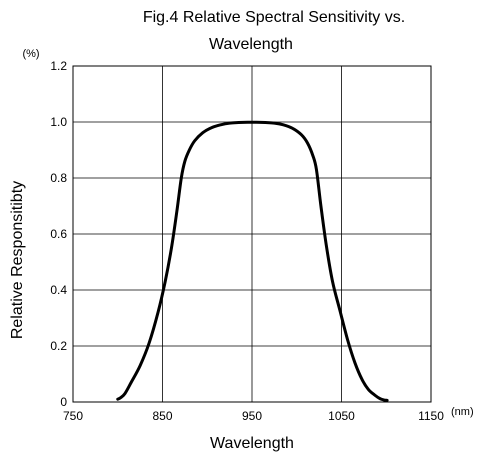  What do you see at coordinates (162, 416) in the screenshot?
I see `x-tick-label: 850` at bounding box center [162, 416].